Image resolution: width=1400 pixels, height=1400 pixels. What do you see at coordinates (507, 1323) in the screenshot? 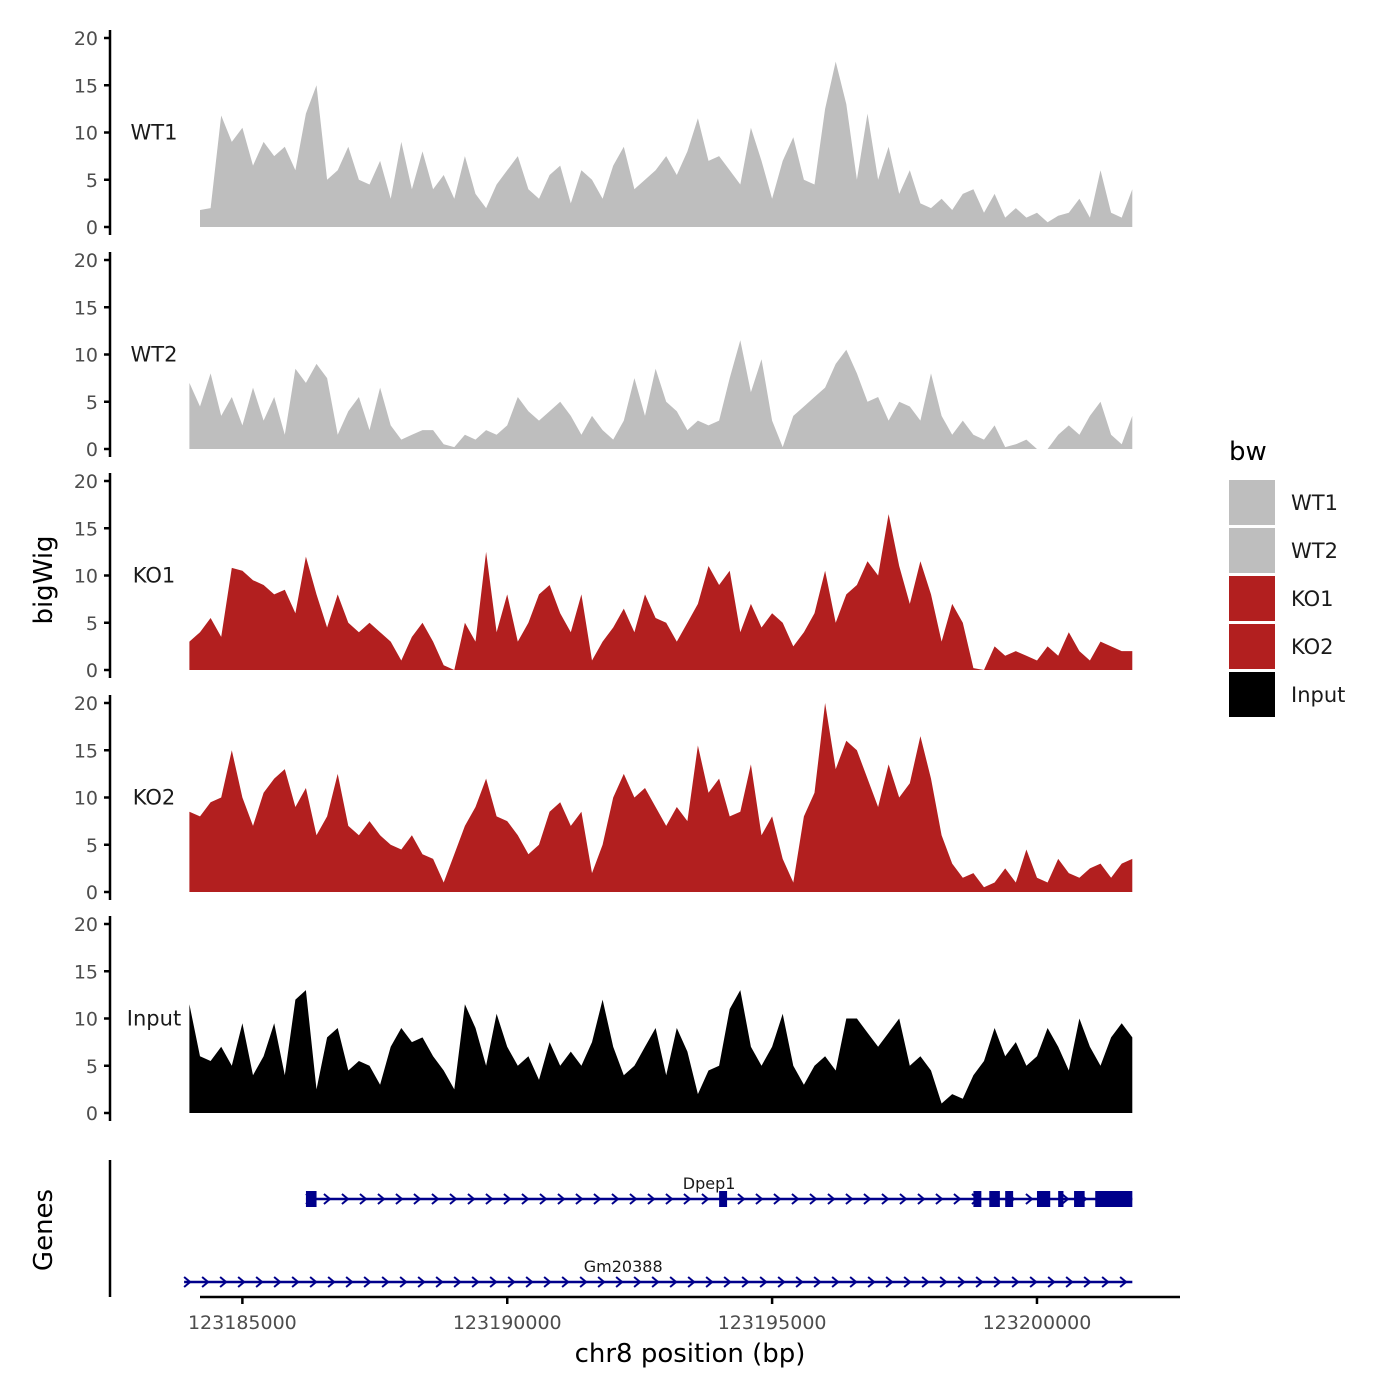
I see `x-tick-label: 123190000` at bounding box center [507, 1323].